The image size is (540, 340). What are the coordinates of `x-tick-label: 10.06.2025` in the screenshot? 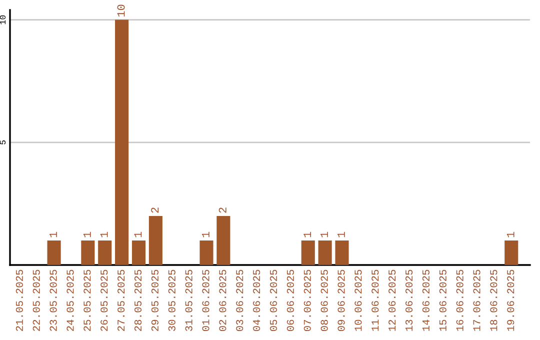 It's located at (358, 300).